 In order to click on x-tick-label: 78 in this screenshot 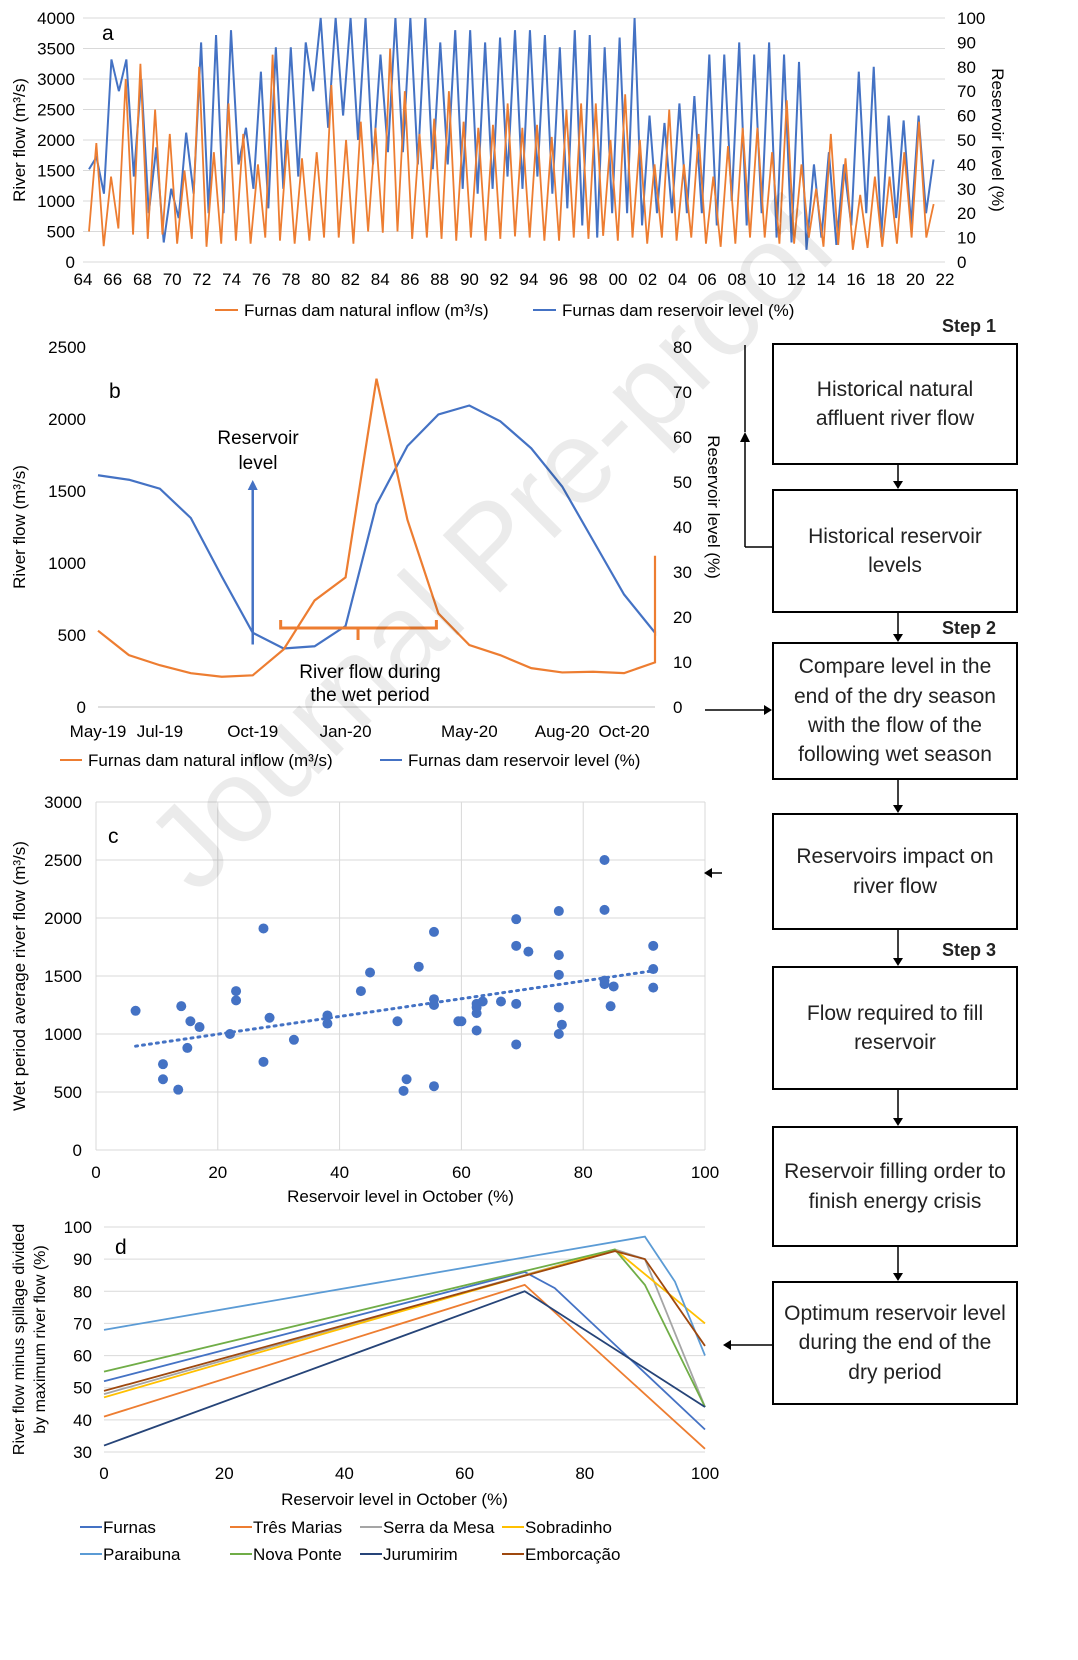, I will do `click(291, 279)`.